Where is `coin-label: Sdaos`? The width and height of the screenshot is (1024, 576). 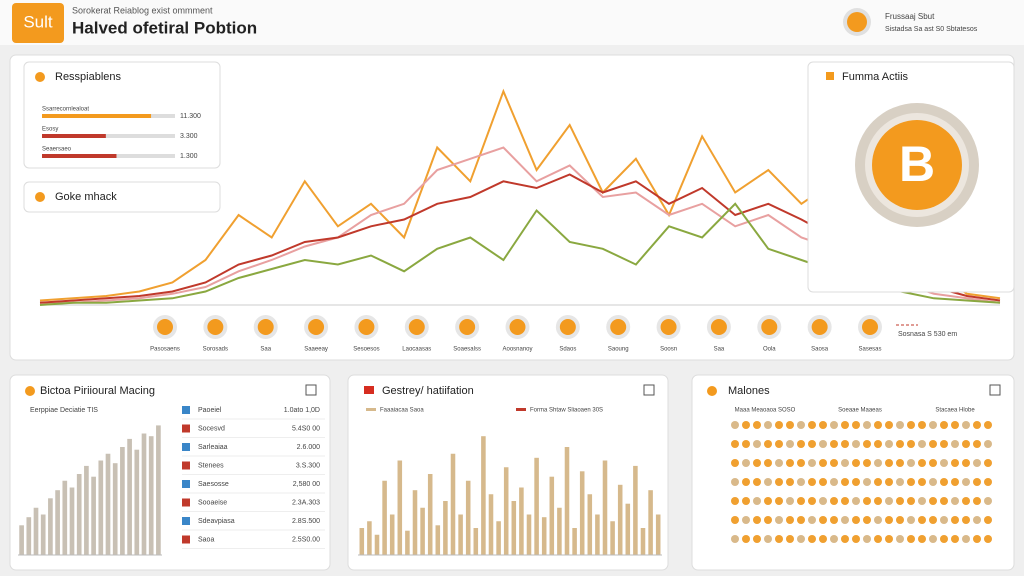
coin-label: Sdaos is located at coordinates (567, 350).